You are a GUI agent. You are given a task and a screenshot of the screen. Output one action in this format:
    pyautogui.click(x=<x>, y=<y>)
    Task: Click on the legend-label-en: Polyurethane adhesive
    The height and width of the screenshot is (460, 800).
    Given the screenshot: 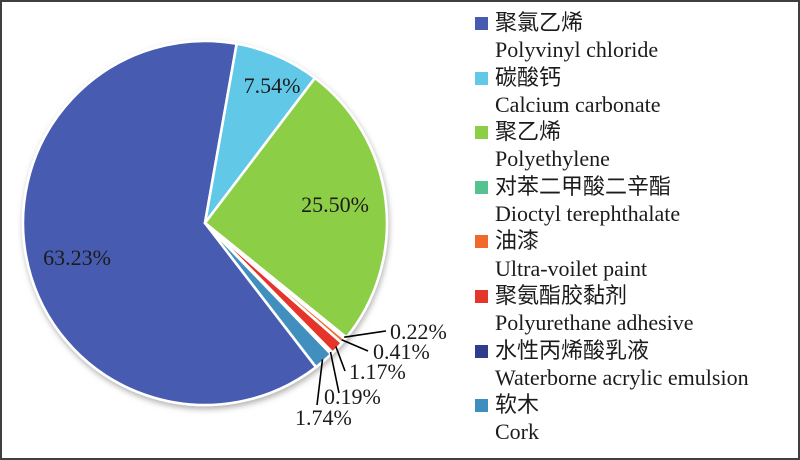 What is the action you would take?
    pyautogui.click(x=594, y=323)
    